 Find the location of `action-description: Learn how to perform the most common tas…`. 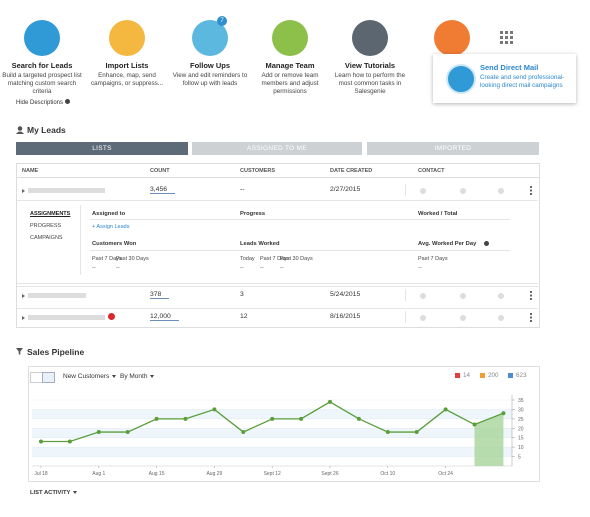

action-description: Learn how to perform the most common tas… is located at coordinates (370, 83).